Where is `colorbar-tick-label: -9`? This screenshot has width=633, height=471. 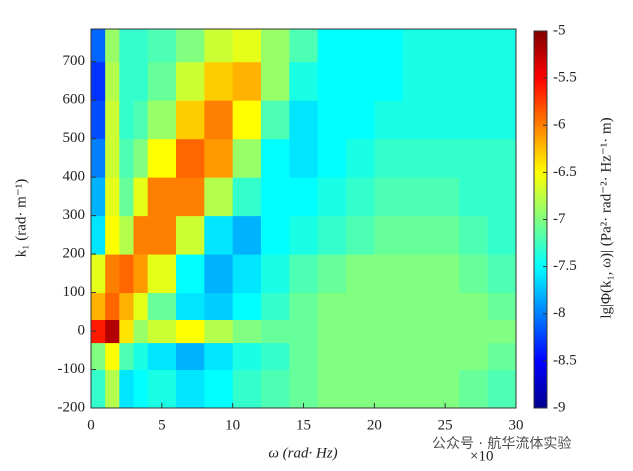
colorbar-tick-label: -9 is located at coordinates (559, 407).